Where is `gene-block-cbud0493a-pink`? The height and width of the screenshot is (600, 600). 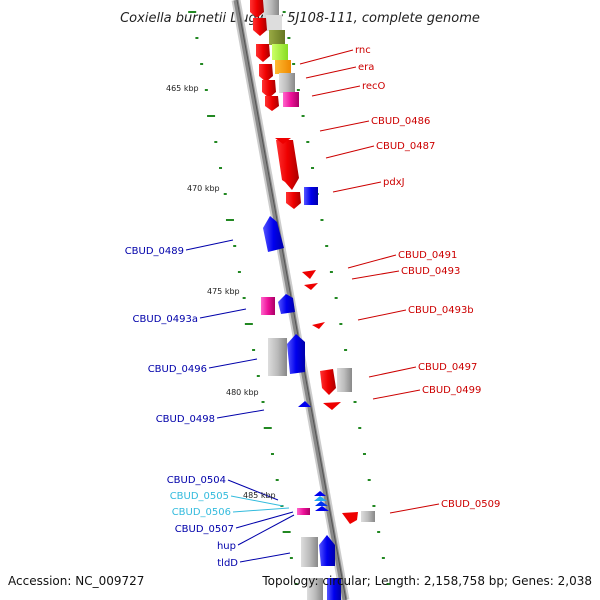
gene-block-cbud0493a-pink is located at coordinates (268, 306).